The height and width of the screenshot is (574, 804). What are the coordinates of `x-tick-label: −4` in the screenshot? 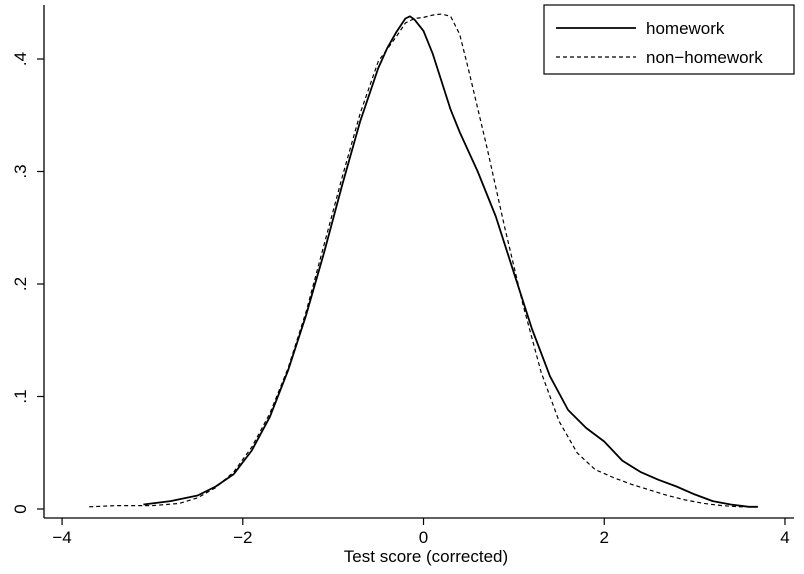 It's located at (61, 537).